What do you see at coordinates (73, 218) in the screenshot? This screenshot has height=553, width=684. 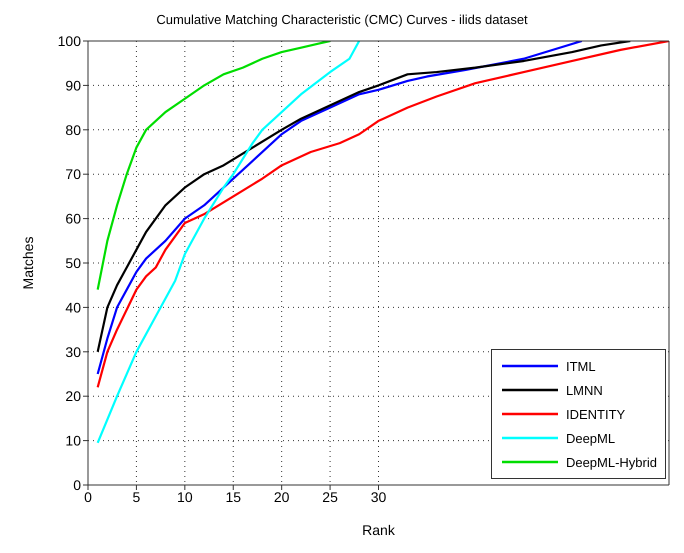 I see `y-tick-label: 60` at bounding box center [73, 218].